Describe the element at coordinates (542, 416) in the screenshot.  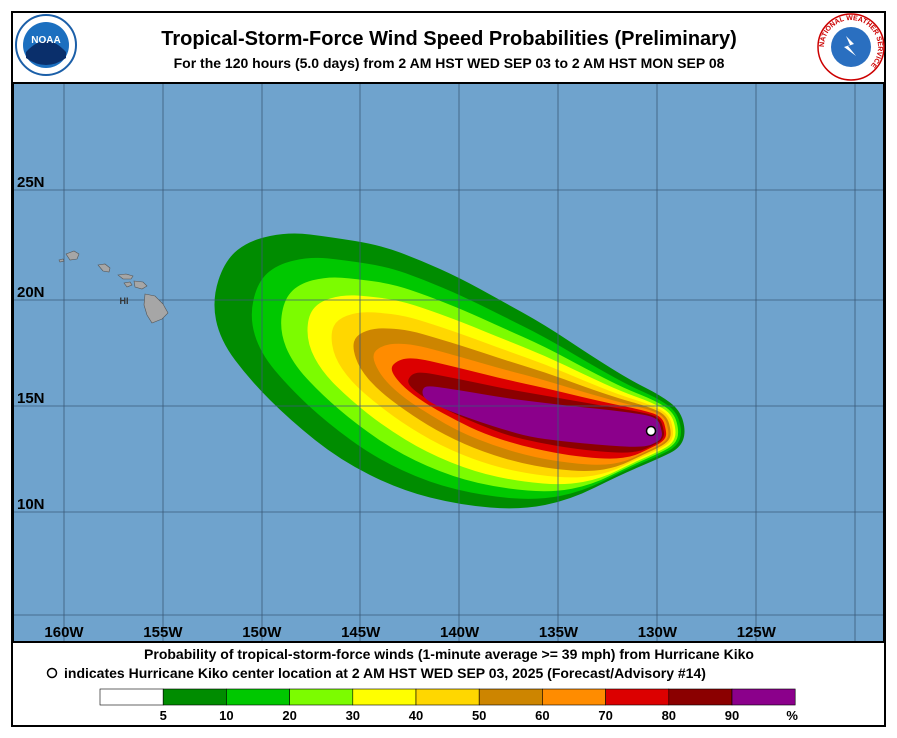
I see `contour` at that location.